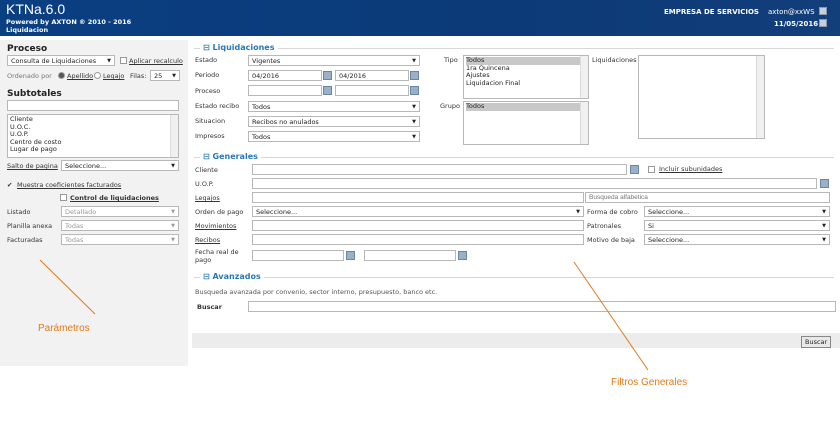 The width and height of the screenshot is (840, 428). I want to click on incluir-subunidades-label: Incluir subunidades, so click(691, 169).